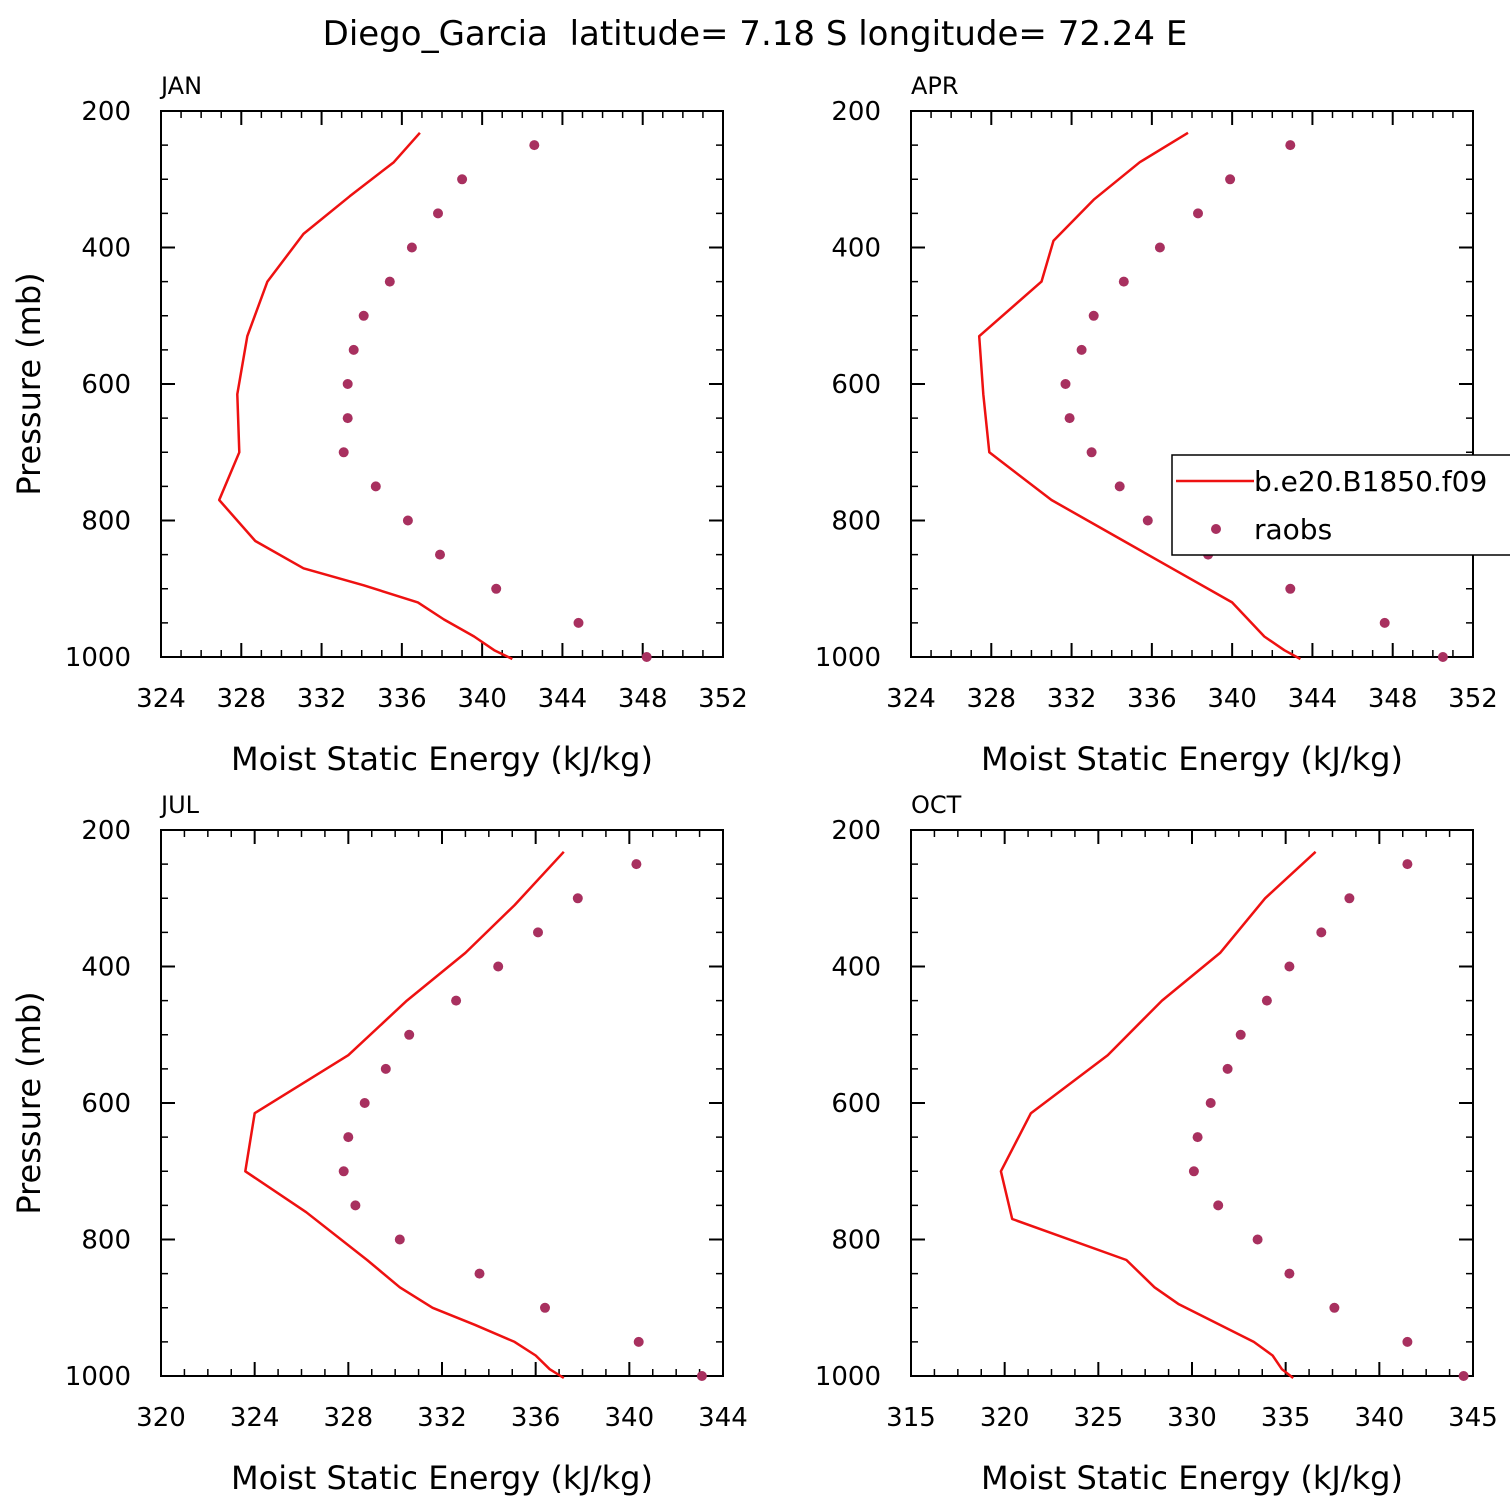 Image resolution: width=1510 pixels, height=1510 pixels. I want to click on panel-label-apr: APR, so click(935, 86).